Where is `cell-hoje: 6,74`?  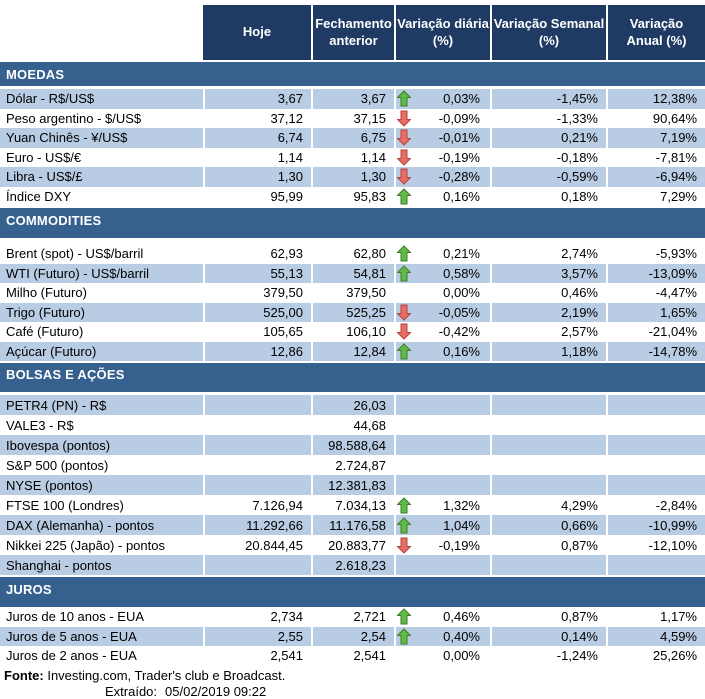
cell-hoje: 6,74 is located at coordinates (257, 138).